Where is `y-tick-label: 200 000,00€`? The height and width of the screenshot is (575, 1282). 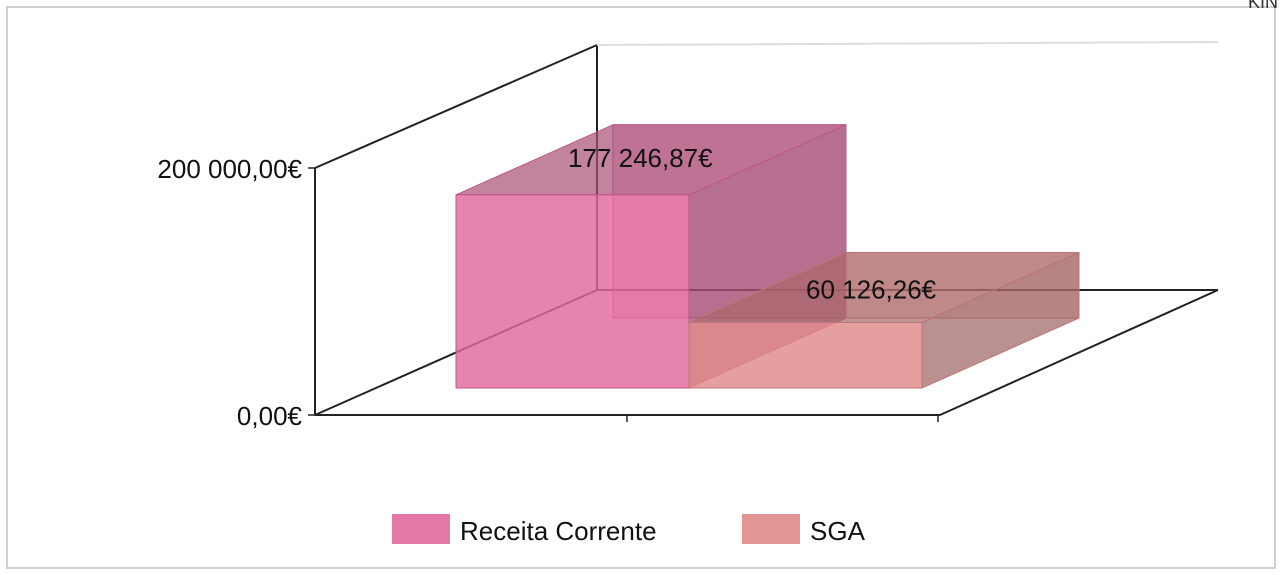
y-tick-label: 200 000,00€ is located at coordinates (229, 169).